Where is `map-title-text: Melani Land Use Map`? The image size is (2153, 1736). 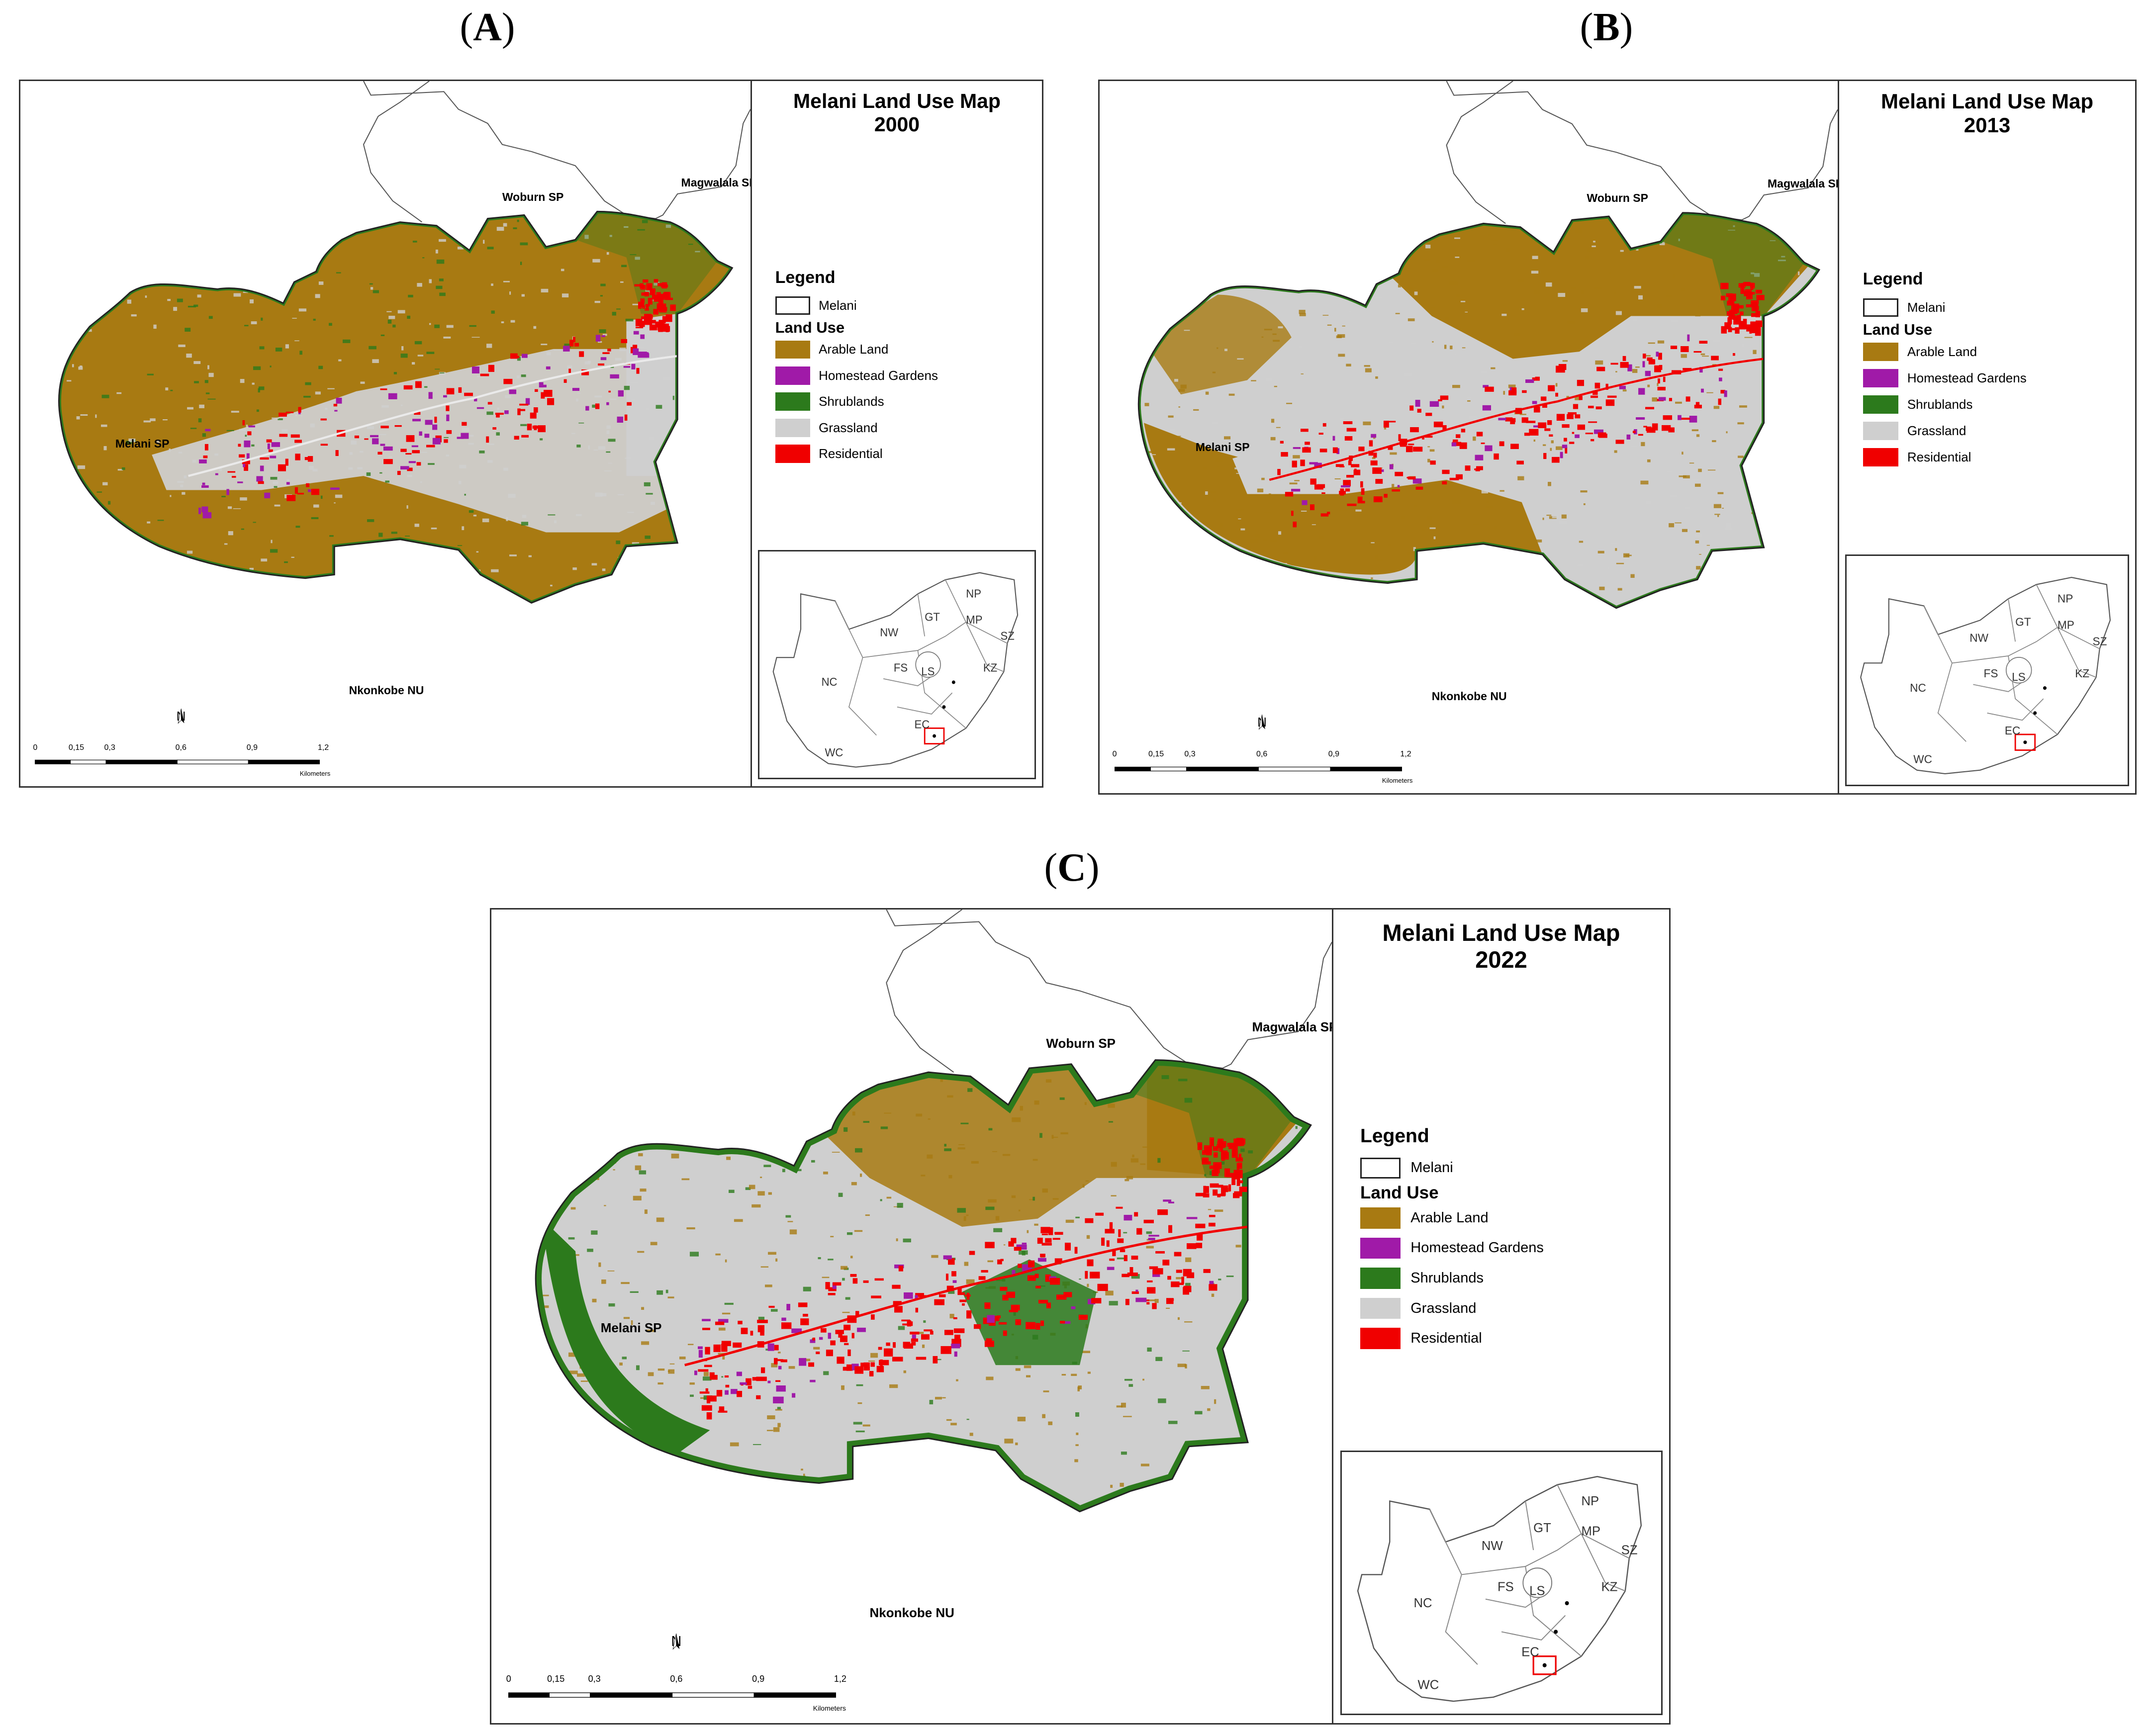
map-title-text: Melani Land Use Map is located at coordinates (1501, 933).